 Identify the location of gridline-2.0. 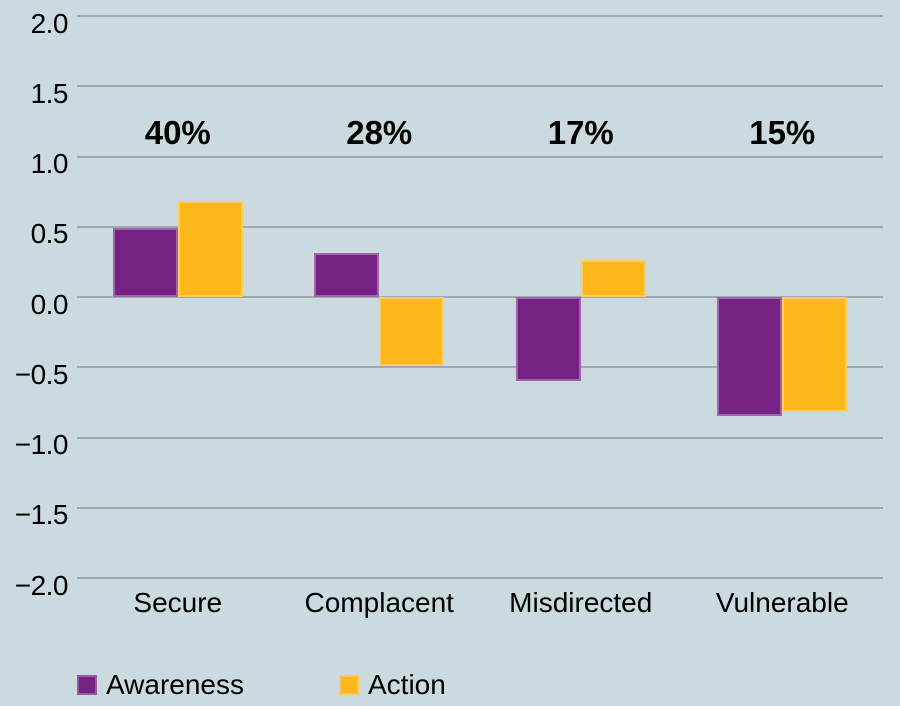
(480, 16).